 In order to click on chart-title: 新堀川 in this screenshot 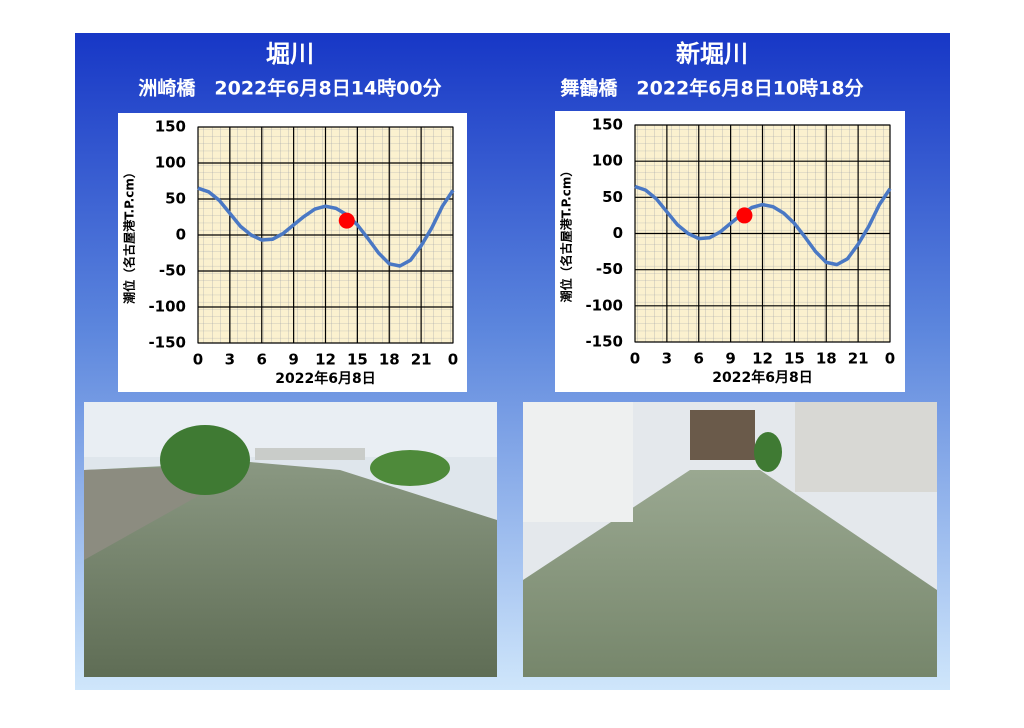, I will do `click(712, 54)`.